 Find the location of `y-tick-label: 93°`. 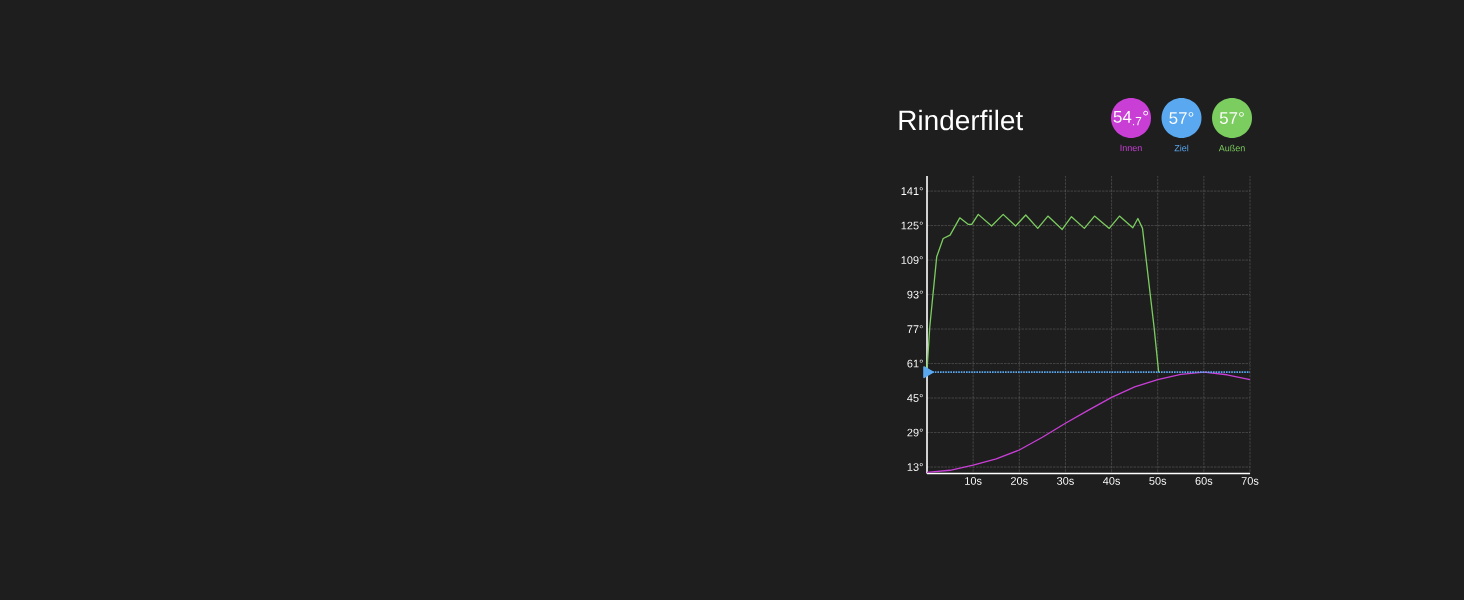

y-tick-label: 93° is located at coordinates (915, 294).